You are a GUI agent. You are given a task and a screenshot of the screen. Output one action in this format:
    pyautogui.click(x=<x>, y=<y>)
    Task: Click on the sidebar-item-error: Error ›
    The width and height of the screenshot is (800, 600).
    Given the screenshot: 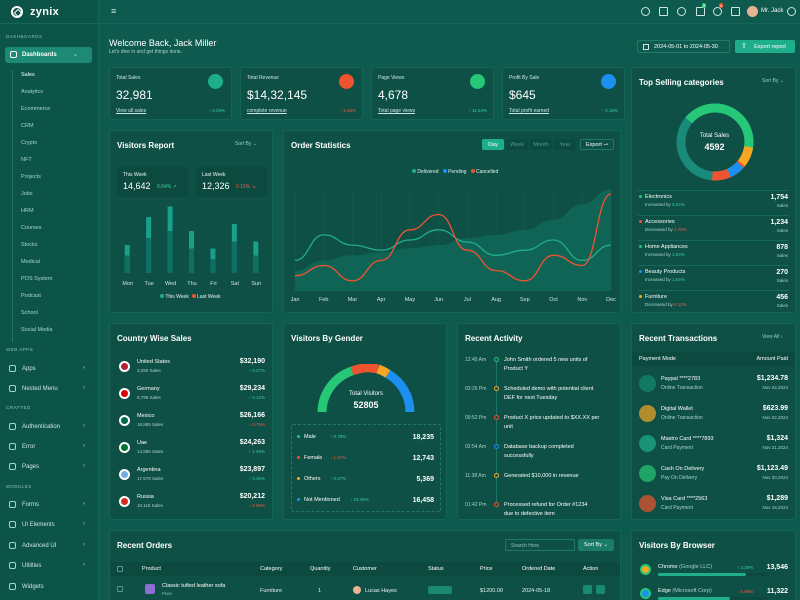 What is the action you would take?
    pyautogui.click(x=49, y=447)
    